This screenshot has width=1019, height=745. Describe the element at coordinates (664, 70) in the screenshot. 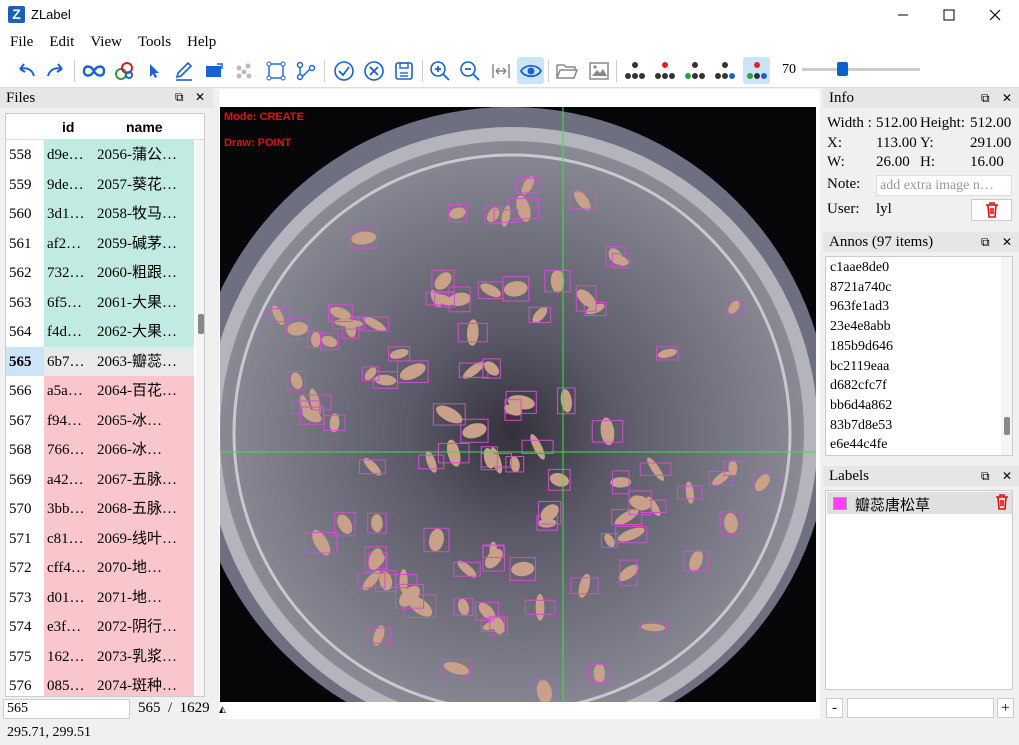

I see `color-mode-2-button` at that location.